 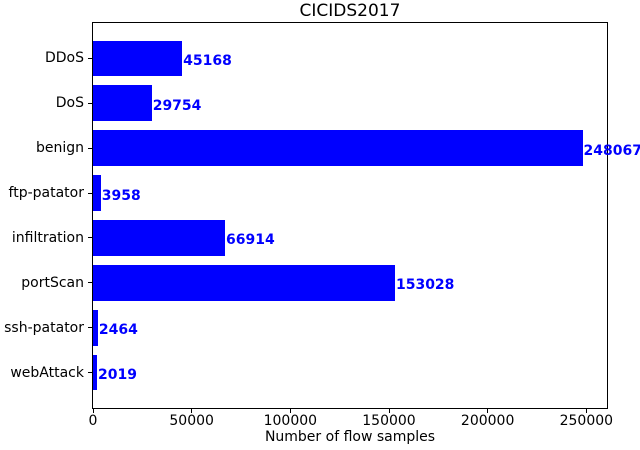 What do you see at coordinates (47, 237) in the screenshot?
I see `y-tick-label-infiltration: infiltration` at bounding box center [47, 237].